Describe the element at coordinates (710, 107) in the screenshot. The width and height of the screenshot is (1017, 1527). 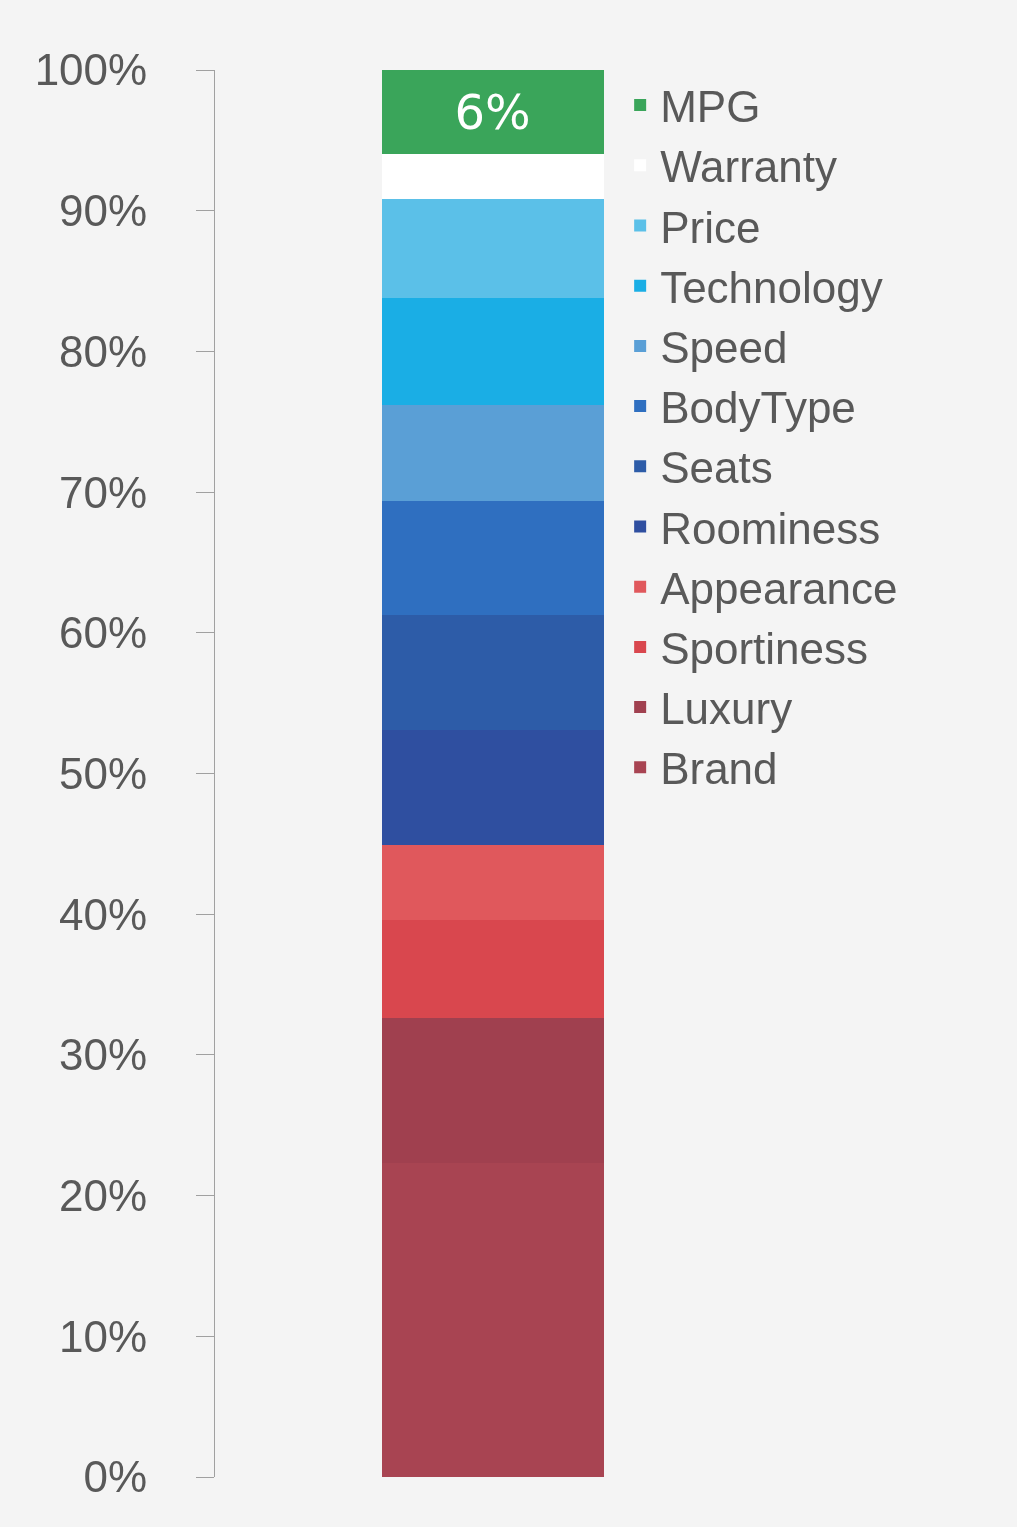
I see `legend-label: MPG` at that location.